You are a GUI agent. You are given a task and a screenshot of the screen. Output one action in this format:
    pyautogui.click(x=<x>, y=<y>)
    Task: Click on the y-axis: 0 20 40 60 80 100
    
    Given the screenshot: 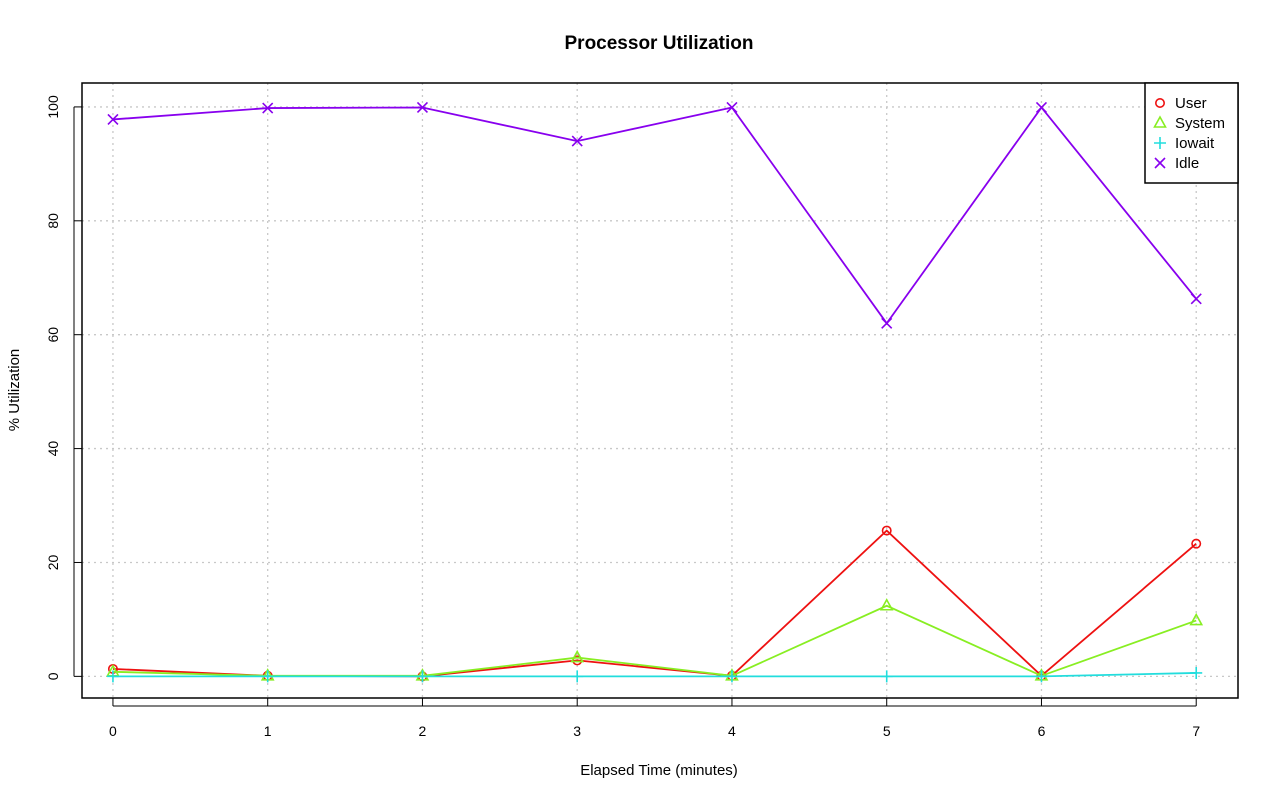 What is the action you would take?
    pyautogui.click(x=63, y=387)
    